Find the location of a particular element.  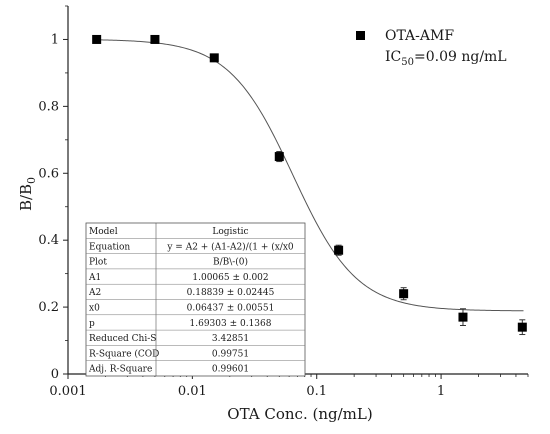

fit-table-value: B/B\-(0) is located at coordinates (230, 262).